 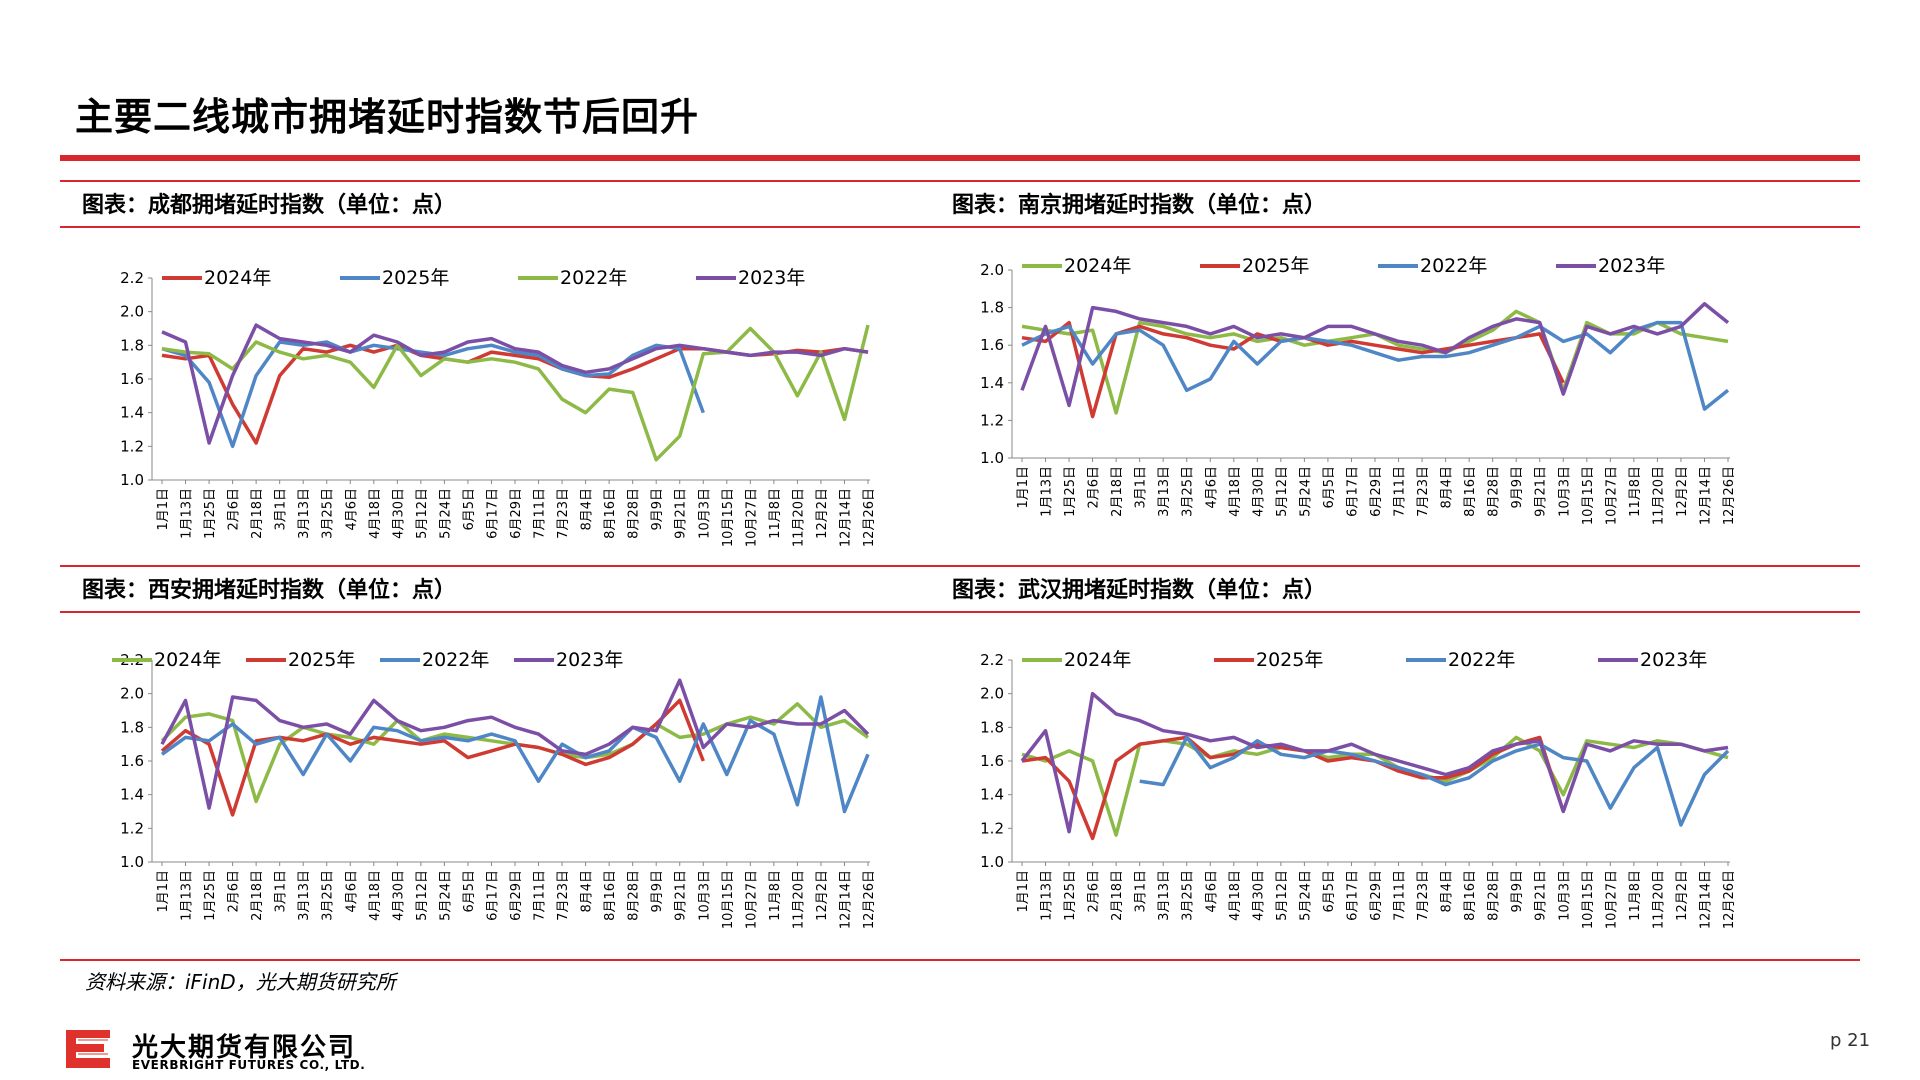 I want to click on x-tick-label: 8月4日, so click(x=1447, y=891).